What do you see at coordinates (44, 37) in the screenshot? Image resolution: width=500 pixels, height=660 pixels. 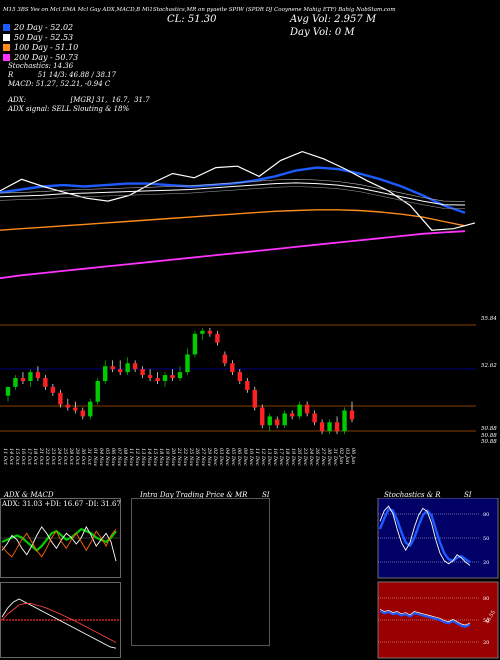 I see `legend-ema50-label: 50 Day - 52.53` at bounding box center [44, 37].